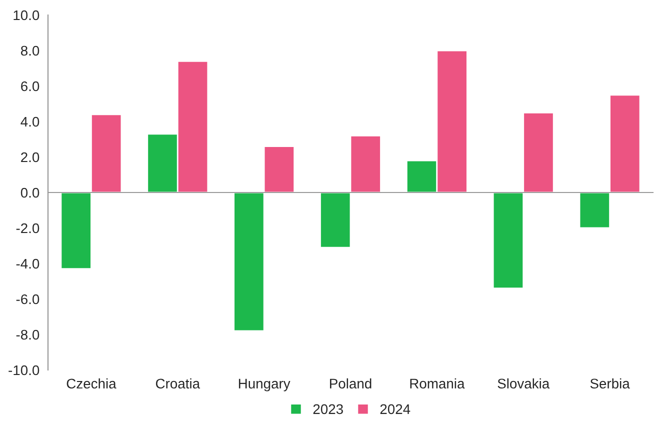 The image size is (657, 425). I want to click on legend-label: 2023, so click(328, 409).